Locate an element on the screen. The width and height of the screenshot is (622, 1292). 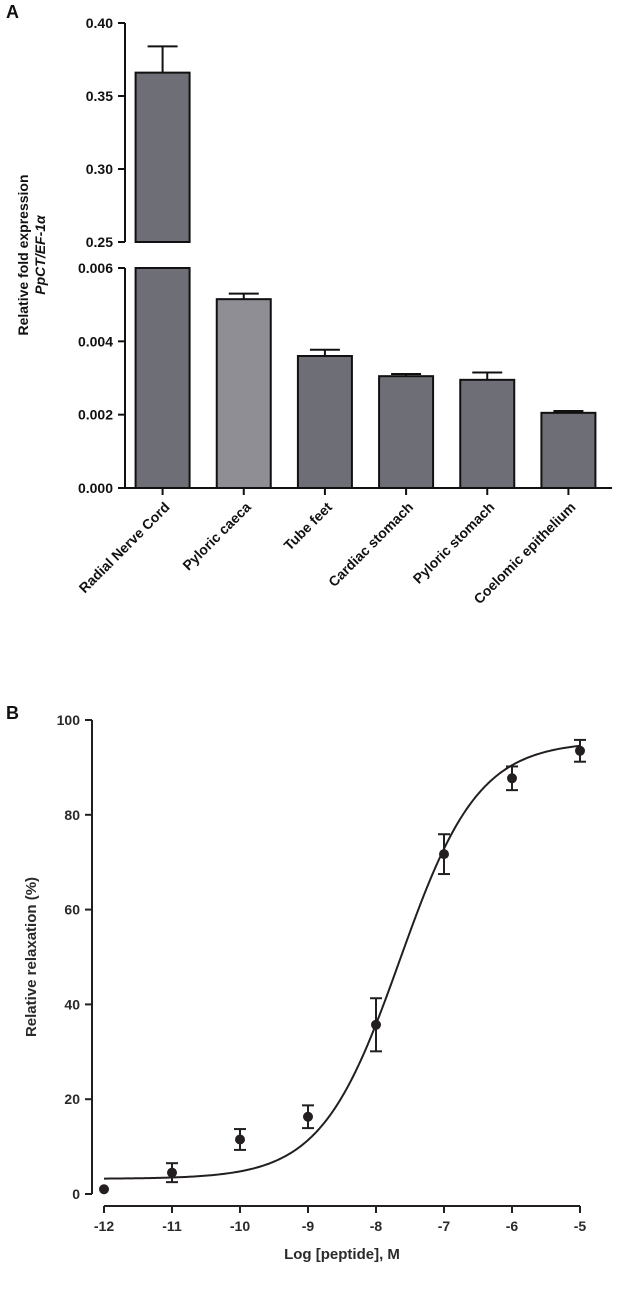
x-tick-label: -8 is located at coordinates (376, 1226).